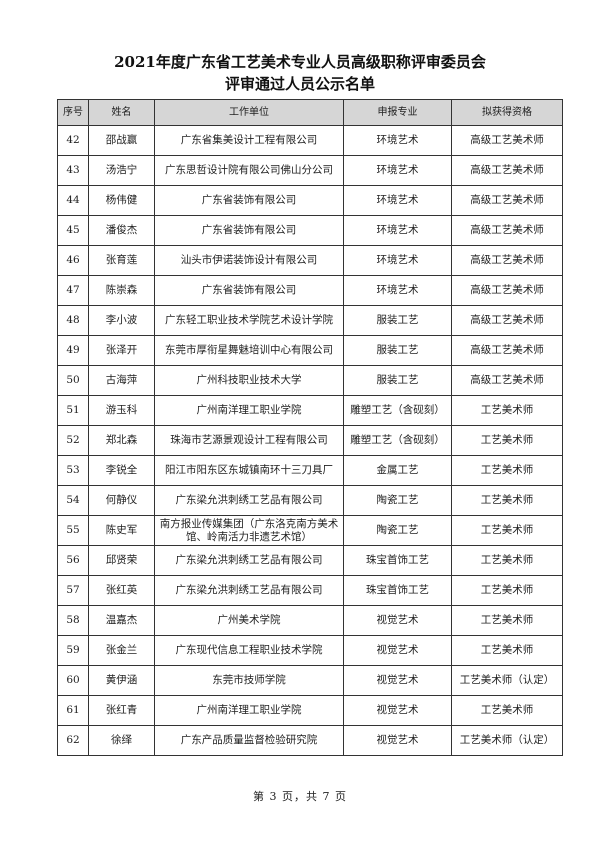 The image size is (600, 848). What do you see at coordinates (300, 62) in the screenshot?
I see `document-title: 2021年度广东省工艺美术专业人员高级职称评审委员会` at bounding box center [300, 62].